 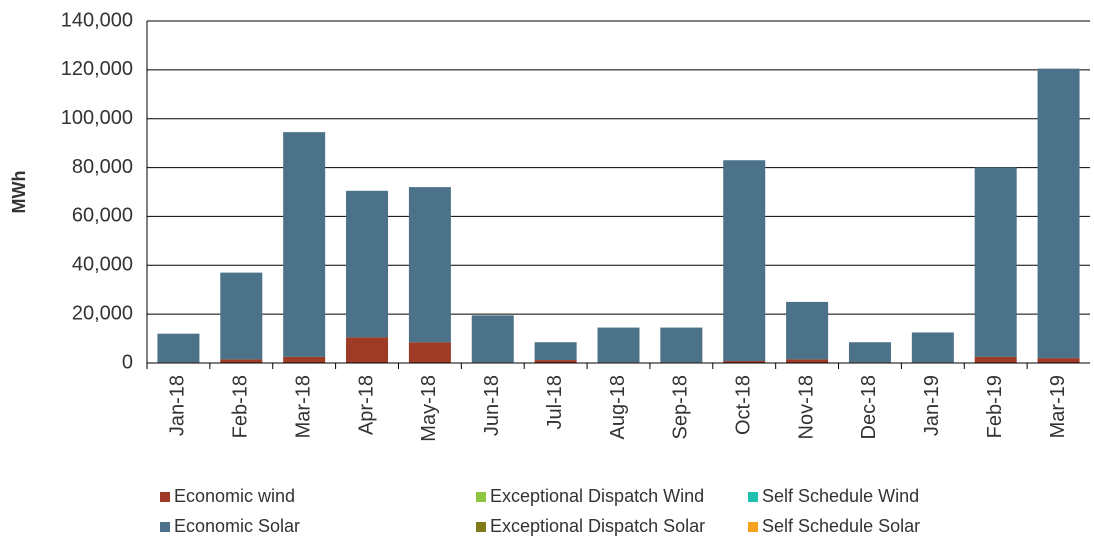 What do you see at coordinates (102, 167) in the screenshot?
I see `y-tick-label: 80,000` at bounding box center [102, 167].